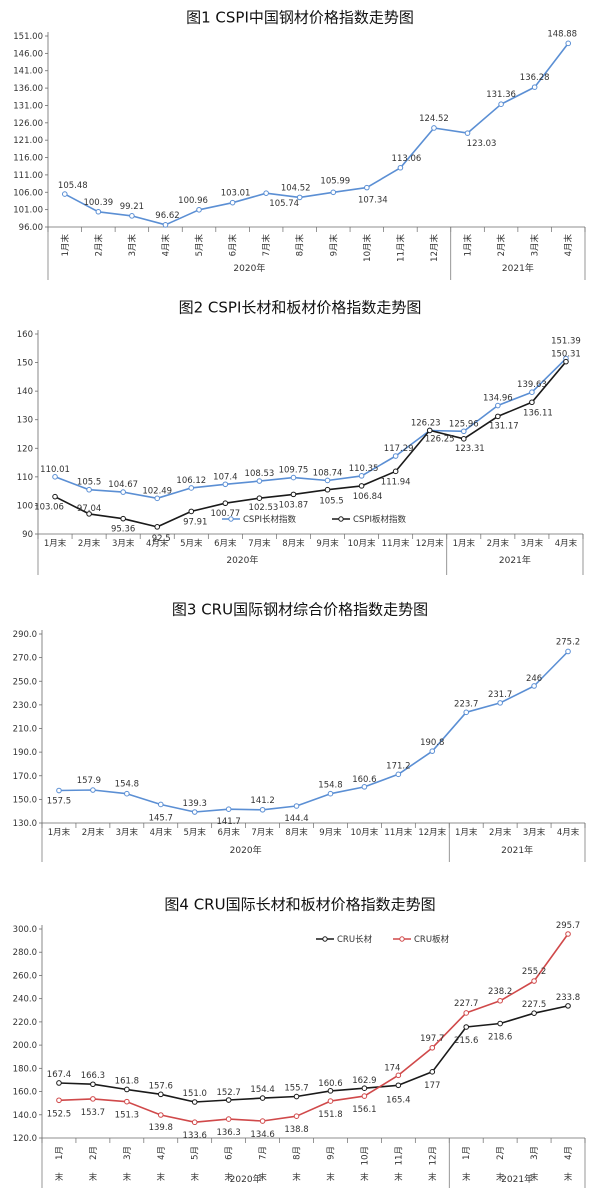  I want to click on data-label: 275.2, so click(568, 642).